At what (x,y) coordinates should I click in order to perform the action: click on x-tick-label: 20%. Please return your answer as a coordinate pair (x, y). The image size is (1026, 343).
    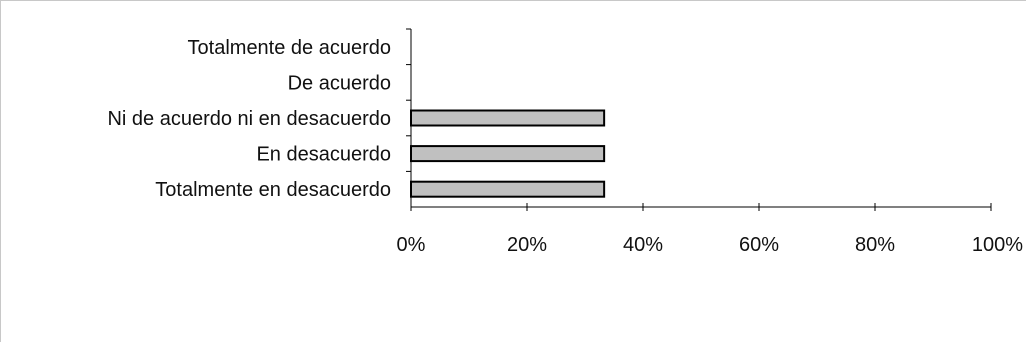
    Looking at the image, I should click on (527, 245).